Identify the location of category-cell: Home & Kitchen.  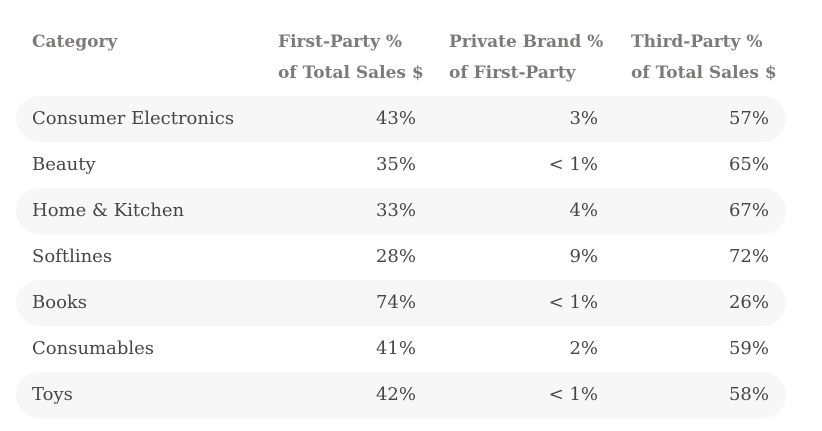
(108, 210).